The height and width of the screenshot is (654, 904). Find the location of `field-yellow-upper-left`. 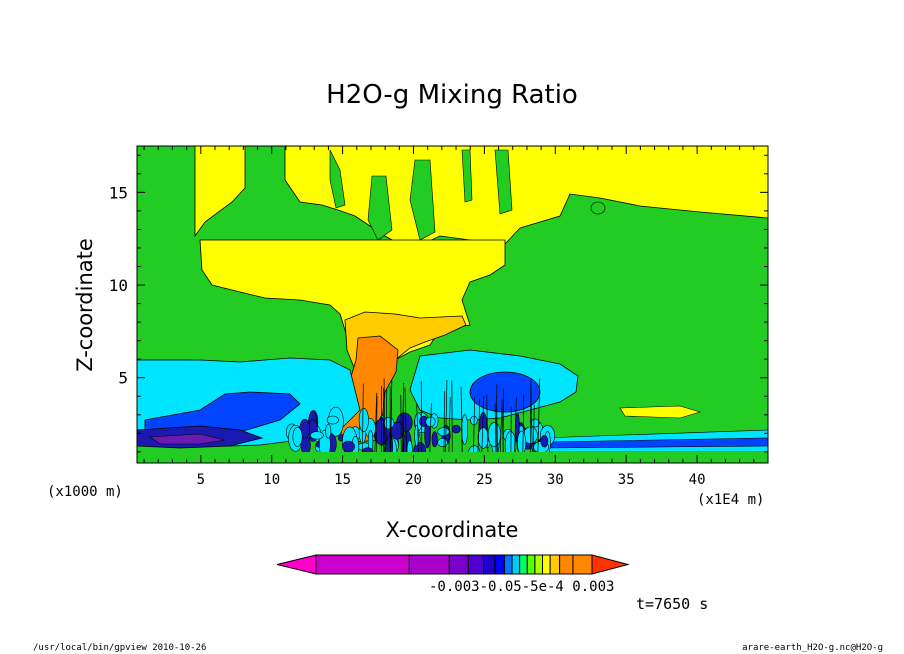

field-yellow-upper-left is located at coordinates (220, 192).